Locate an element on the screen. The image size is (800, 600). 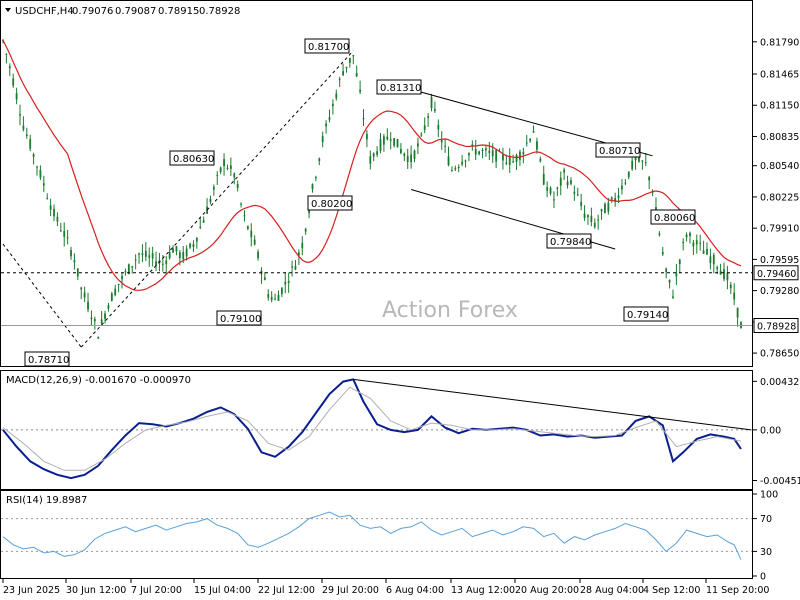
time-tick-label: 7 Jul 20:00 is located at coordinates (156, 590).